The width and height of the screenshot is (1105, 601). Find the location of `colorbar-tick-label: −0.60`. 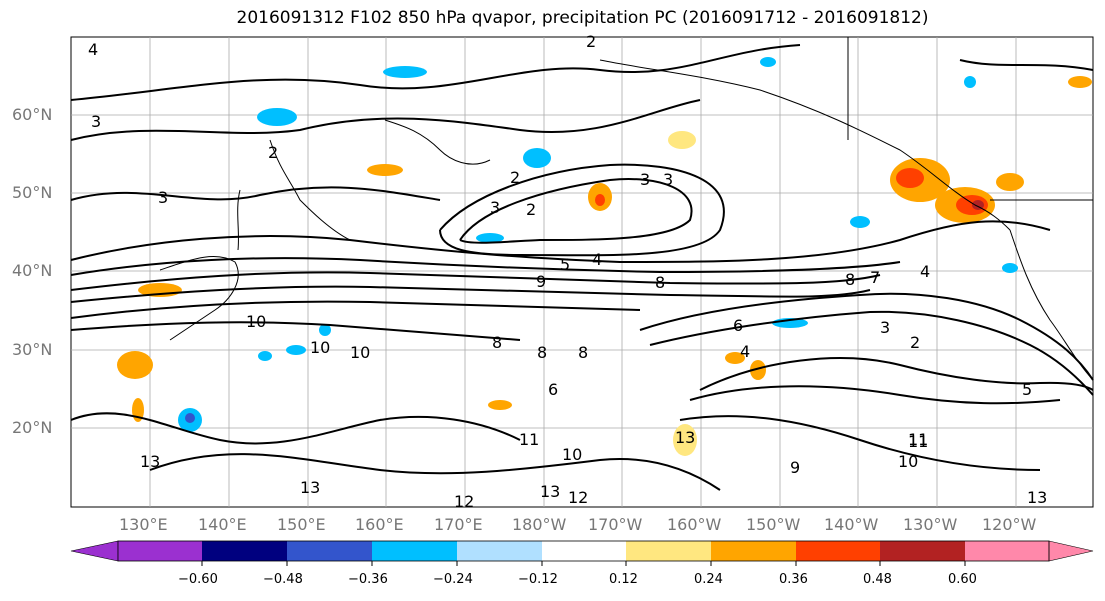

colorbar-tick-label: −0.60 is located at coordinates (198, 579).